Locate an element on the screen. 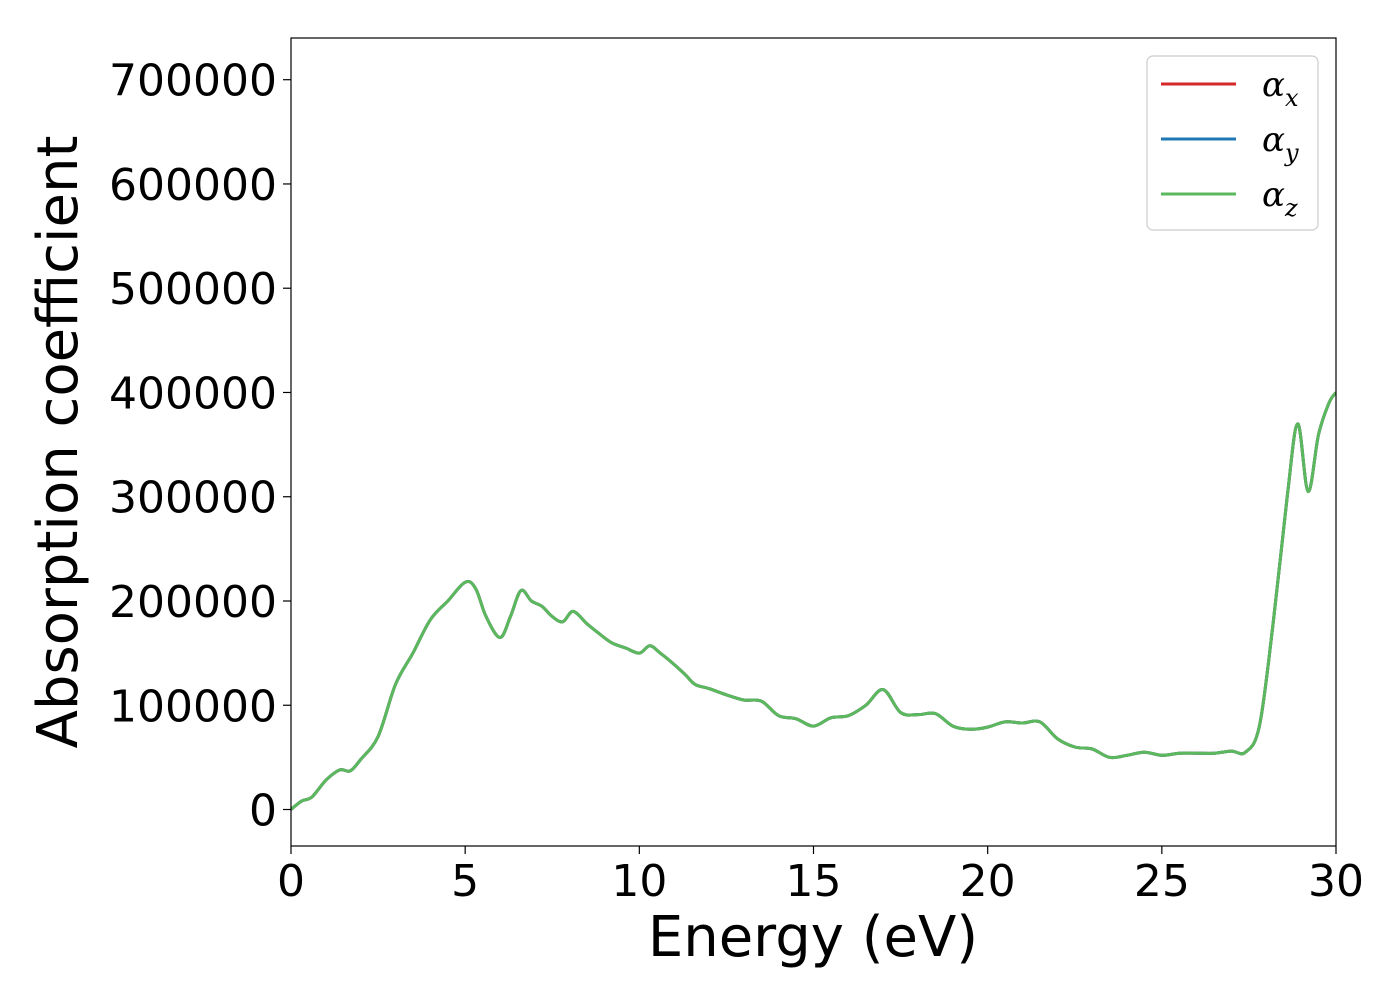 The height and width of the screenshot is (1000, 1400). x-tick-label: 5 is located at coordinates (465, 881).